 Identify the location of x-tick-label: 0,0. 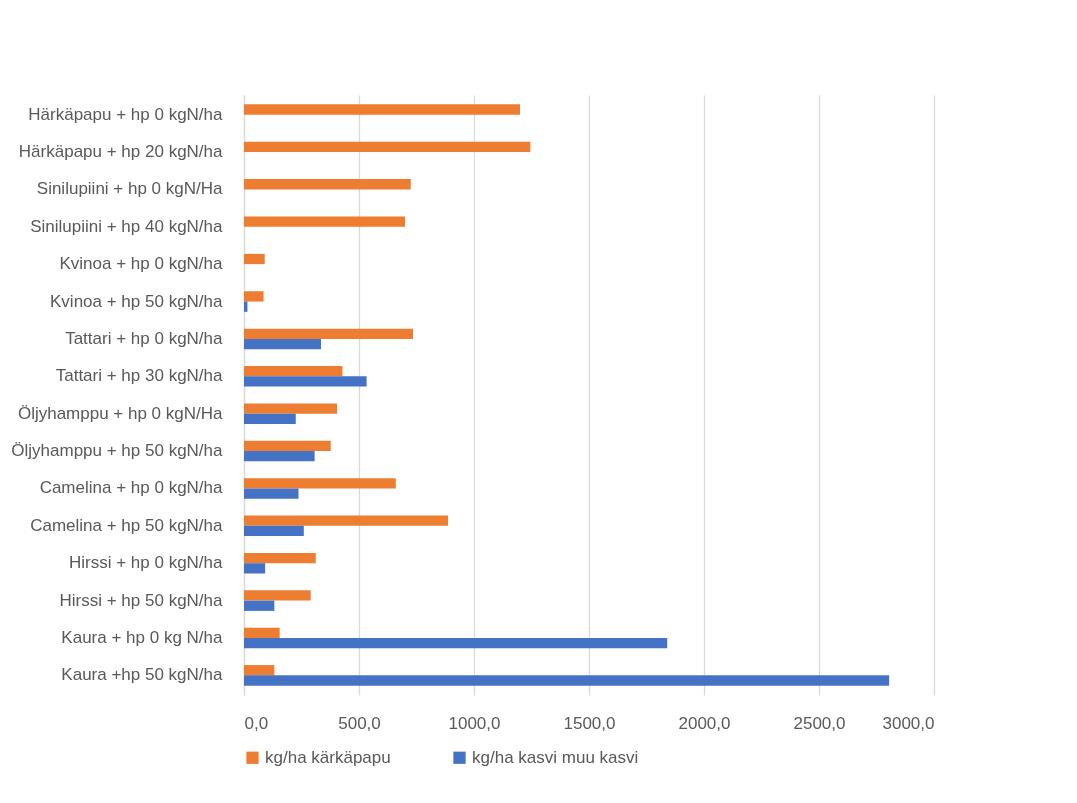
(256, 723).